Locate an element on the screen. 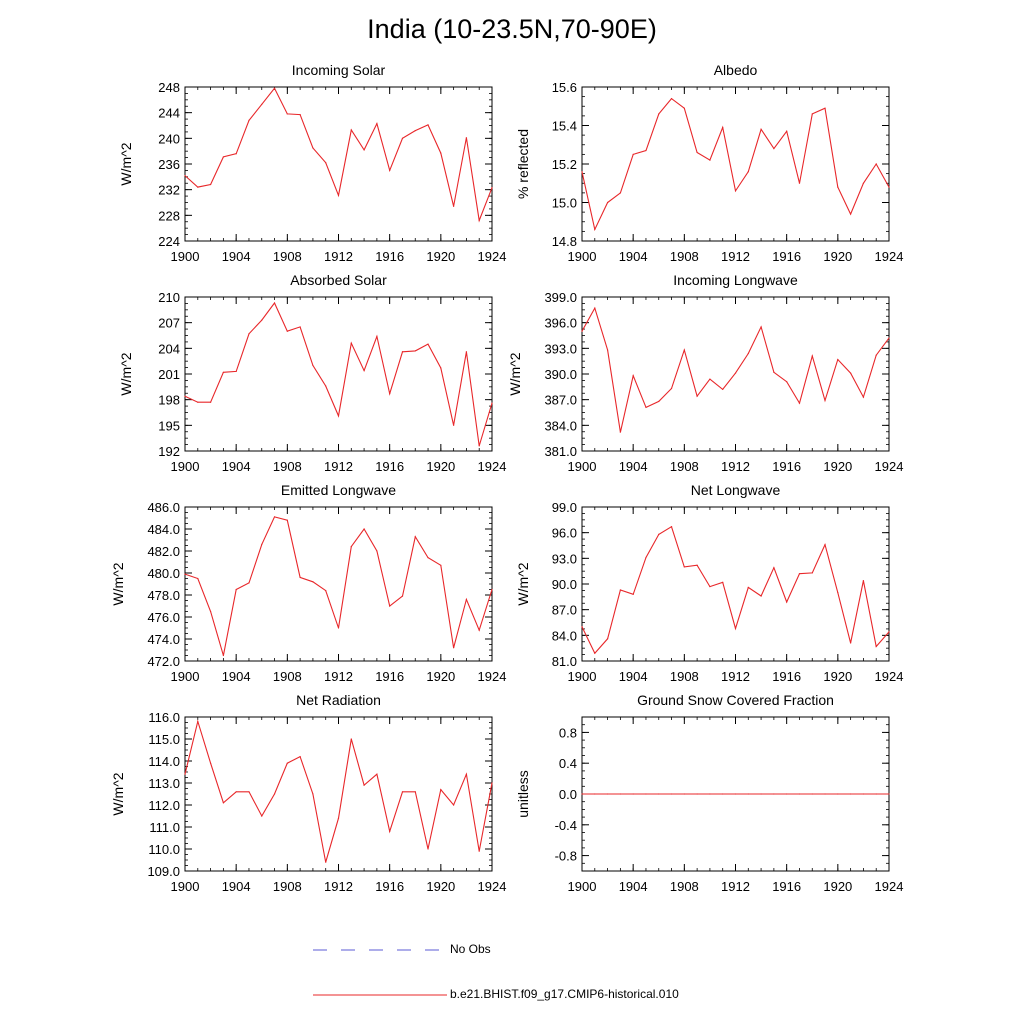  y-tick-label: 114.0 is located at coordinates (164, 761).